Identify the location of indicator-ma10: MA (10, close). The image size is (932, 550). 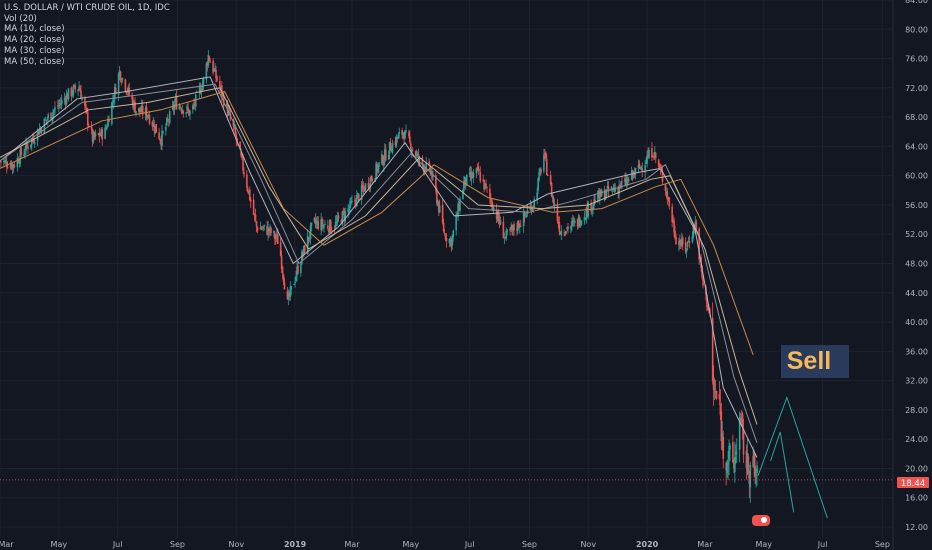
(34, 29).